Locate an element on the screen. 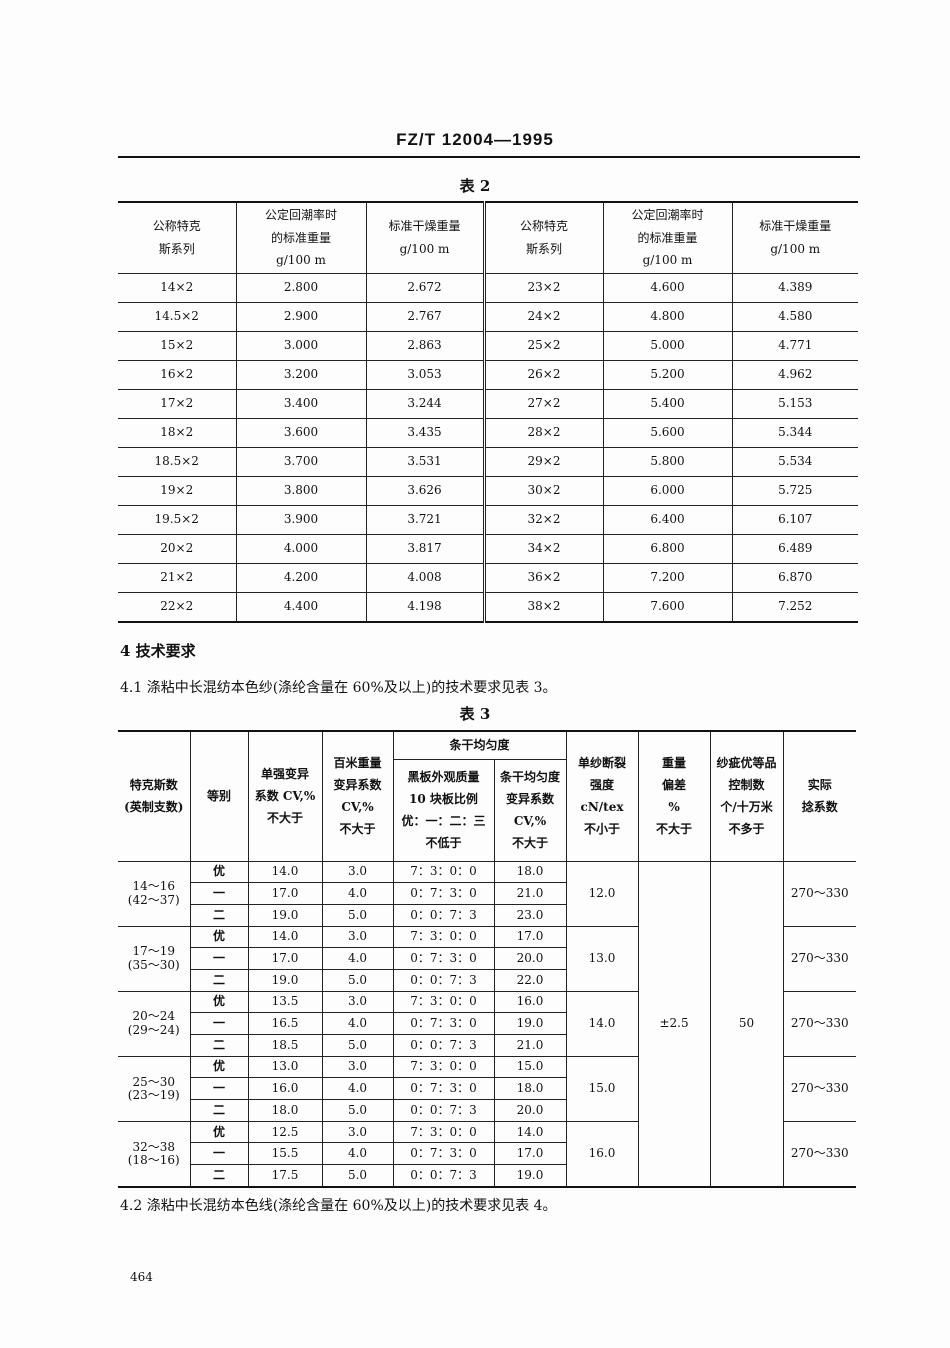 Image resolution: width=950 pixels, height=1348 pixels. table-cell: 34×2 is located at coordinates (544, 549).